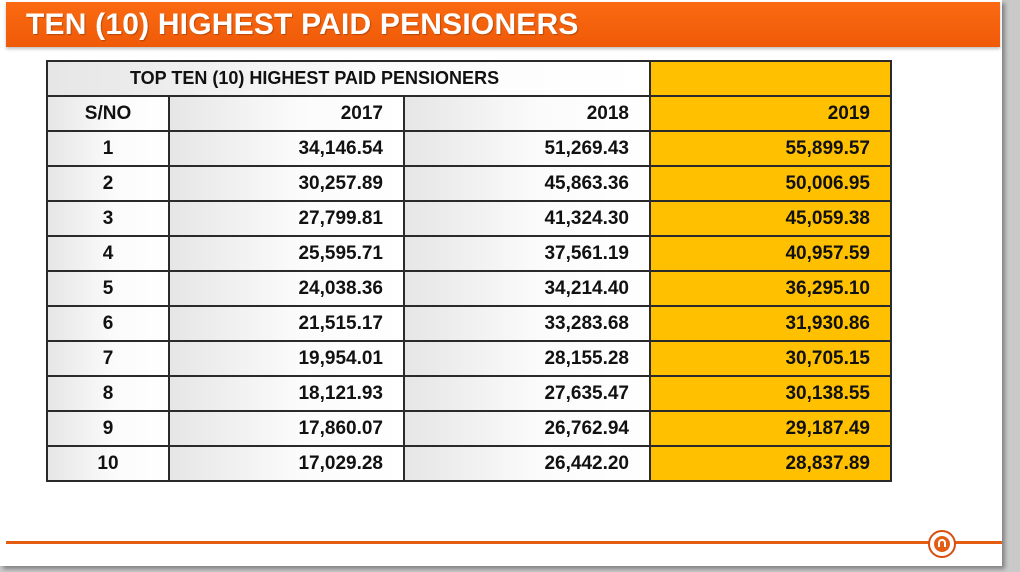 The width and height of the screenshot is (1020, 572). Describe the element at coordinates (286, 253) in the screenshot. I see `cell-2017: 25,595.71` at that location.